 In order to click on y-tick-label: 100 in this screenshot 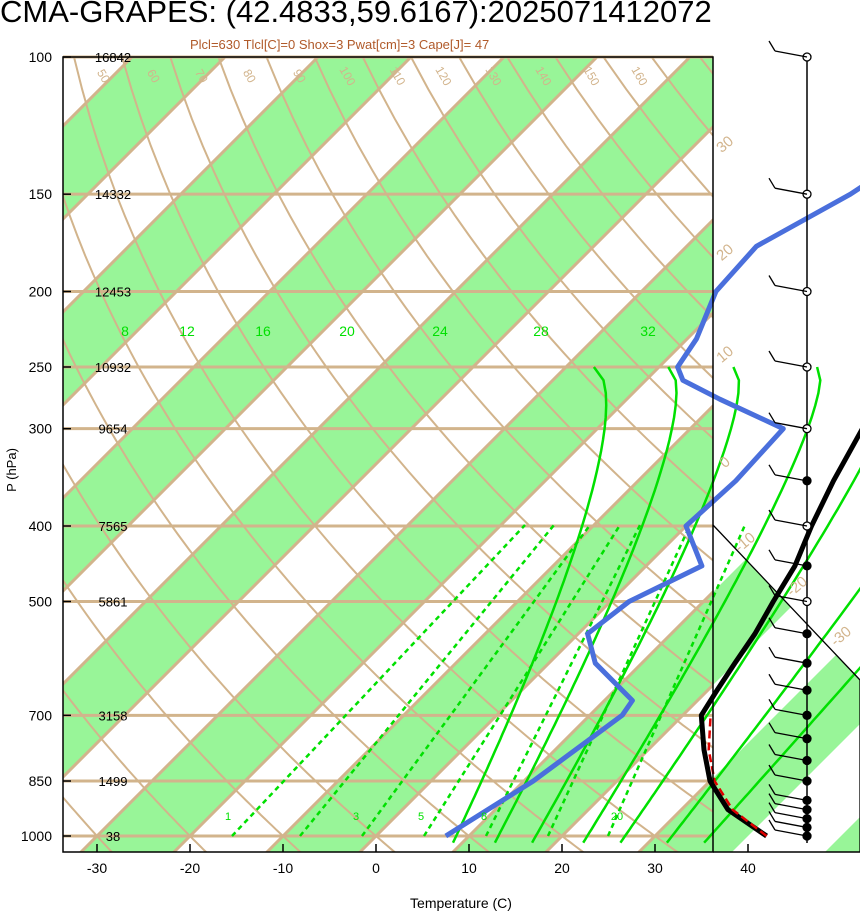, I will do `click(41, 57)`.